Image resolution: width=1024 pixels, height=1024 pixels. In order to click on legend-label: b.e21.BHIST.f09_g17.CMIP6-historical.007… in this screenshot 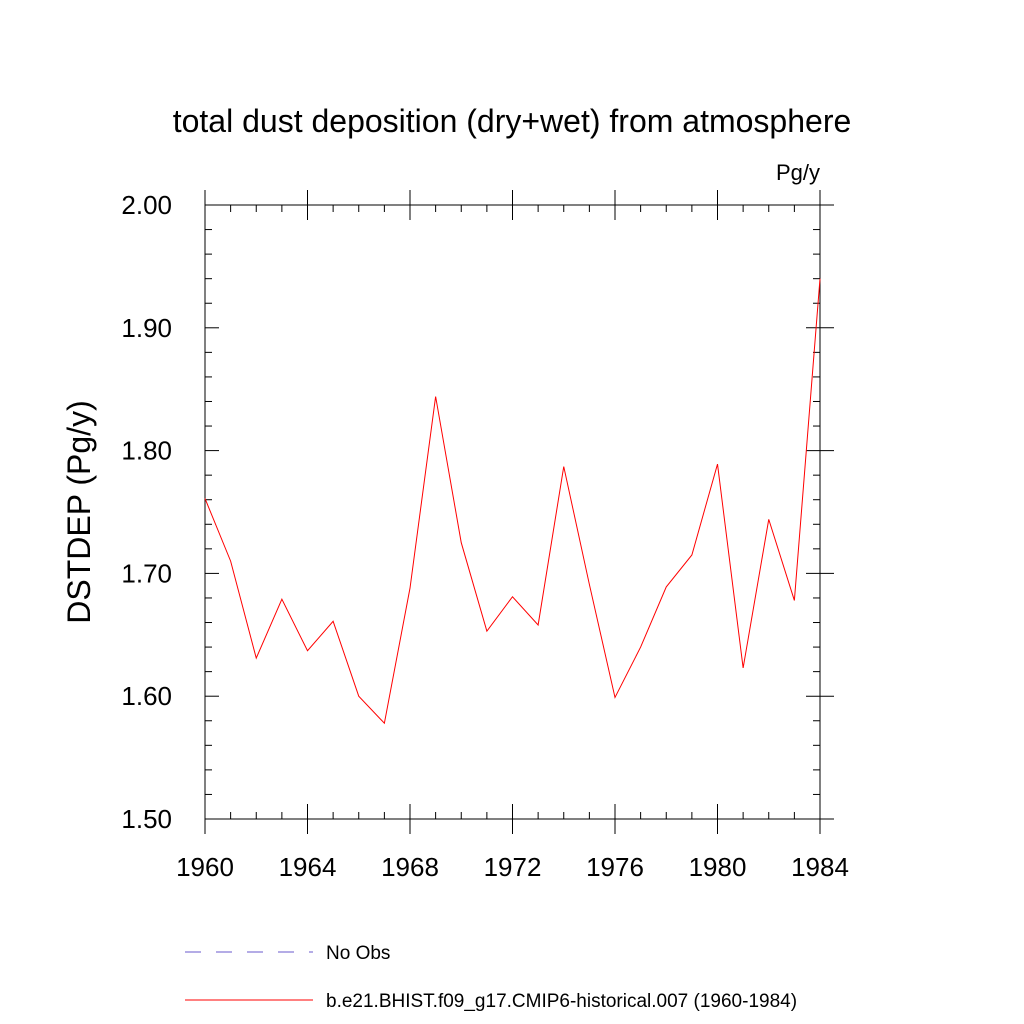, I will do `click(561, 1001)`.